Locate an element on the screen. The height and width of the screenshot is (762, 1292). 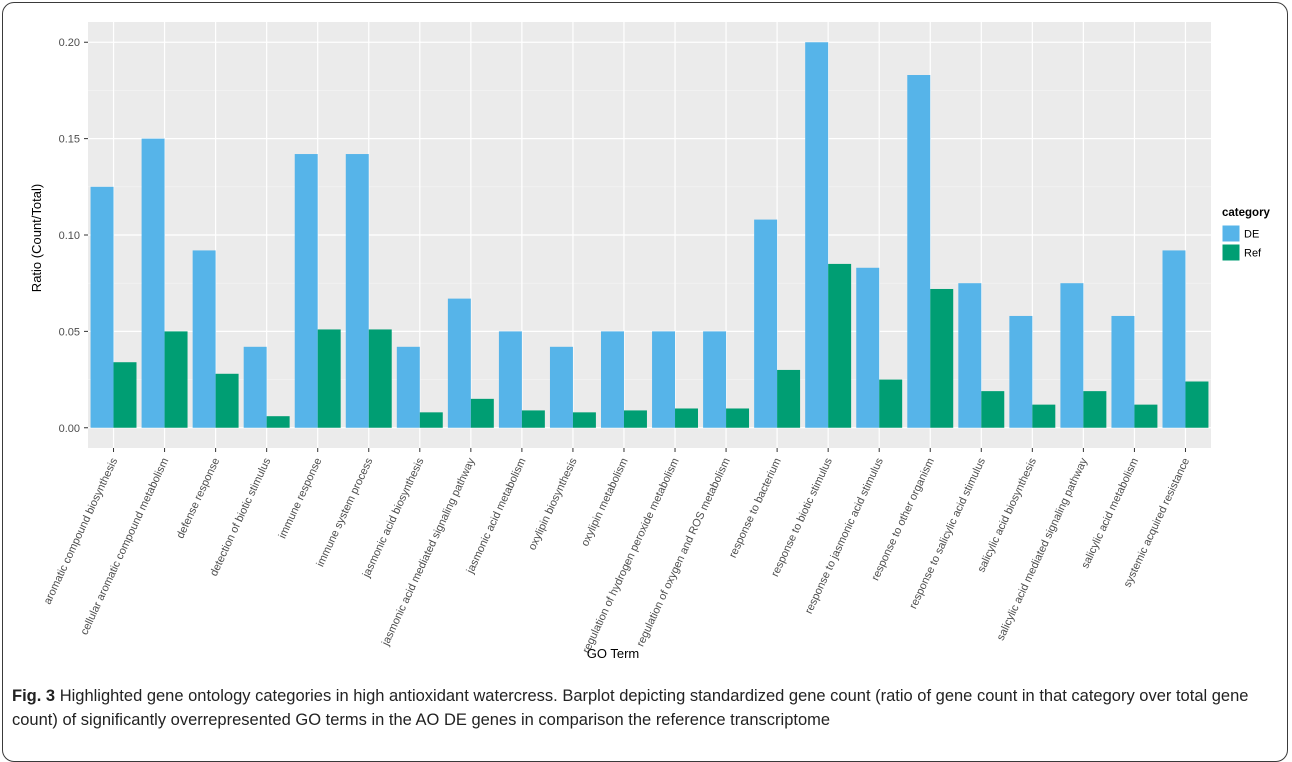
legend-title: category is located at coordinates (1246, 213).